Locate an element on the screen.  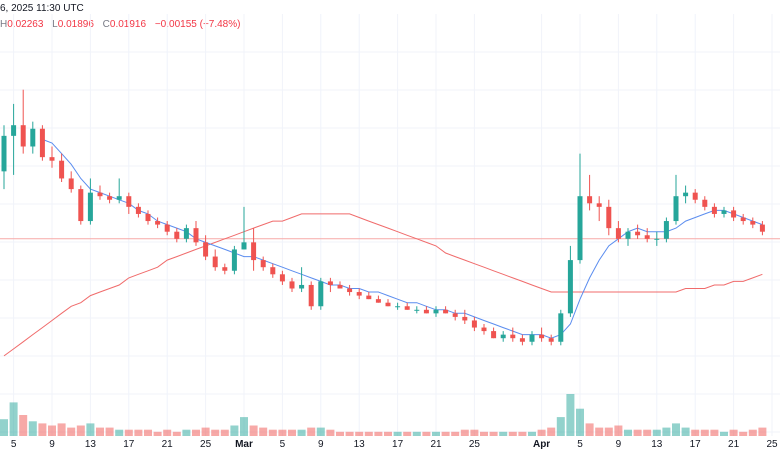
x-axis: 5913172125Mar5913172125Apr5913172125May is located at coordinates (394, 444).